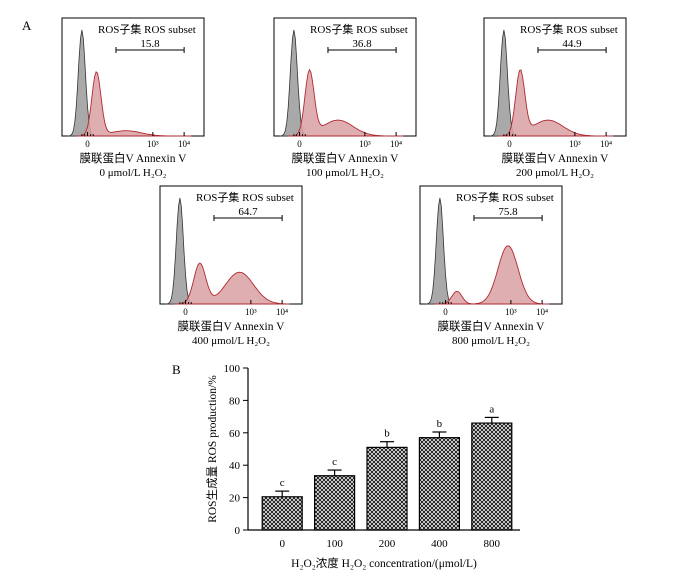  I want to click on condition-label: 0 μmol/L H₂O₂, so click(133, 173).